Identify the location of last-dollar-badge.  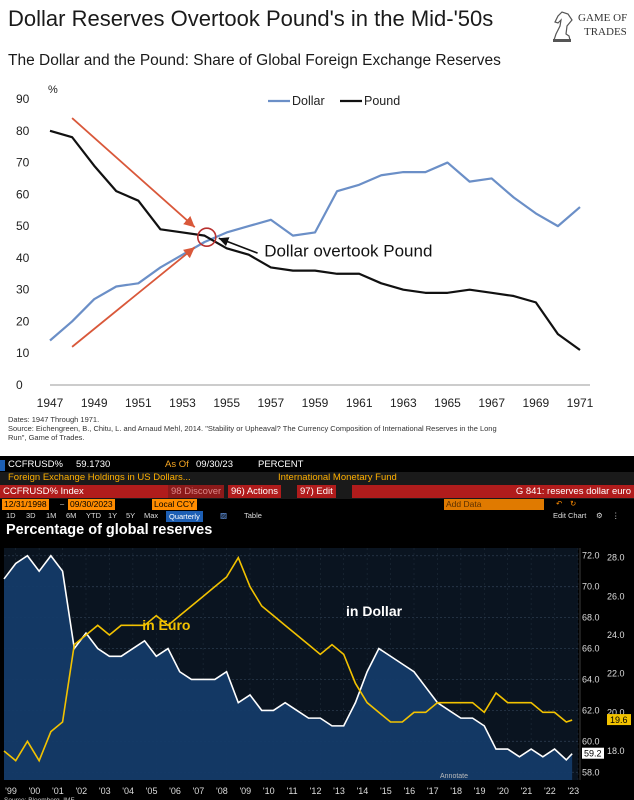
(593, 753).